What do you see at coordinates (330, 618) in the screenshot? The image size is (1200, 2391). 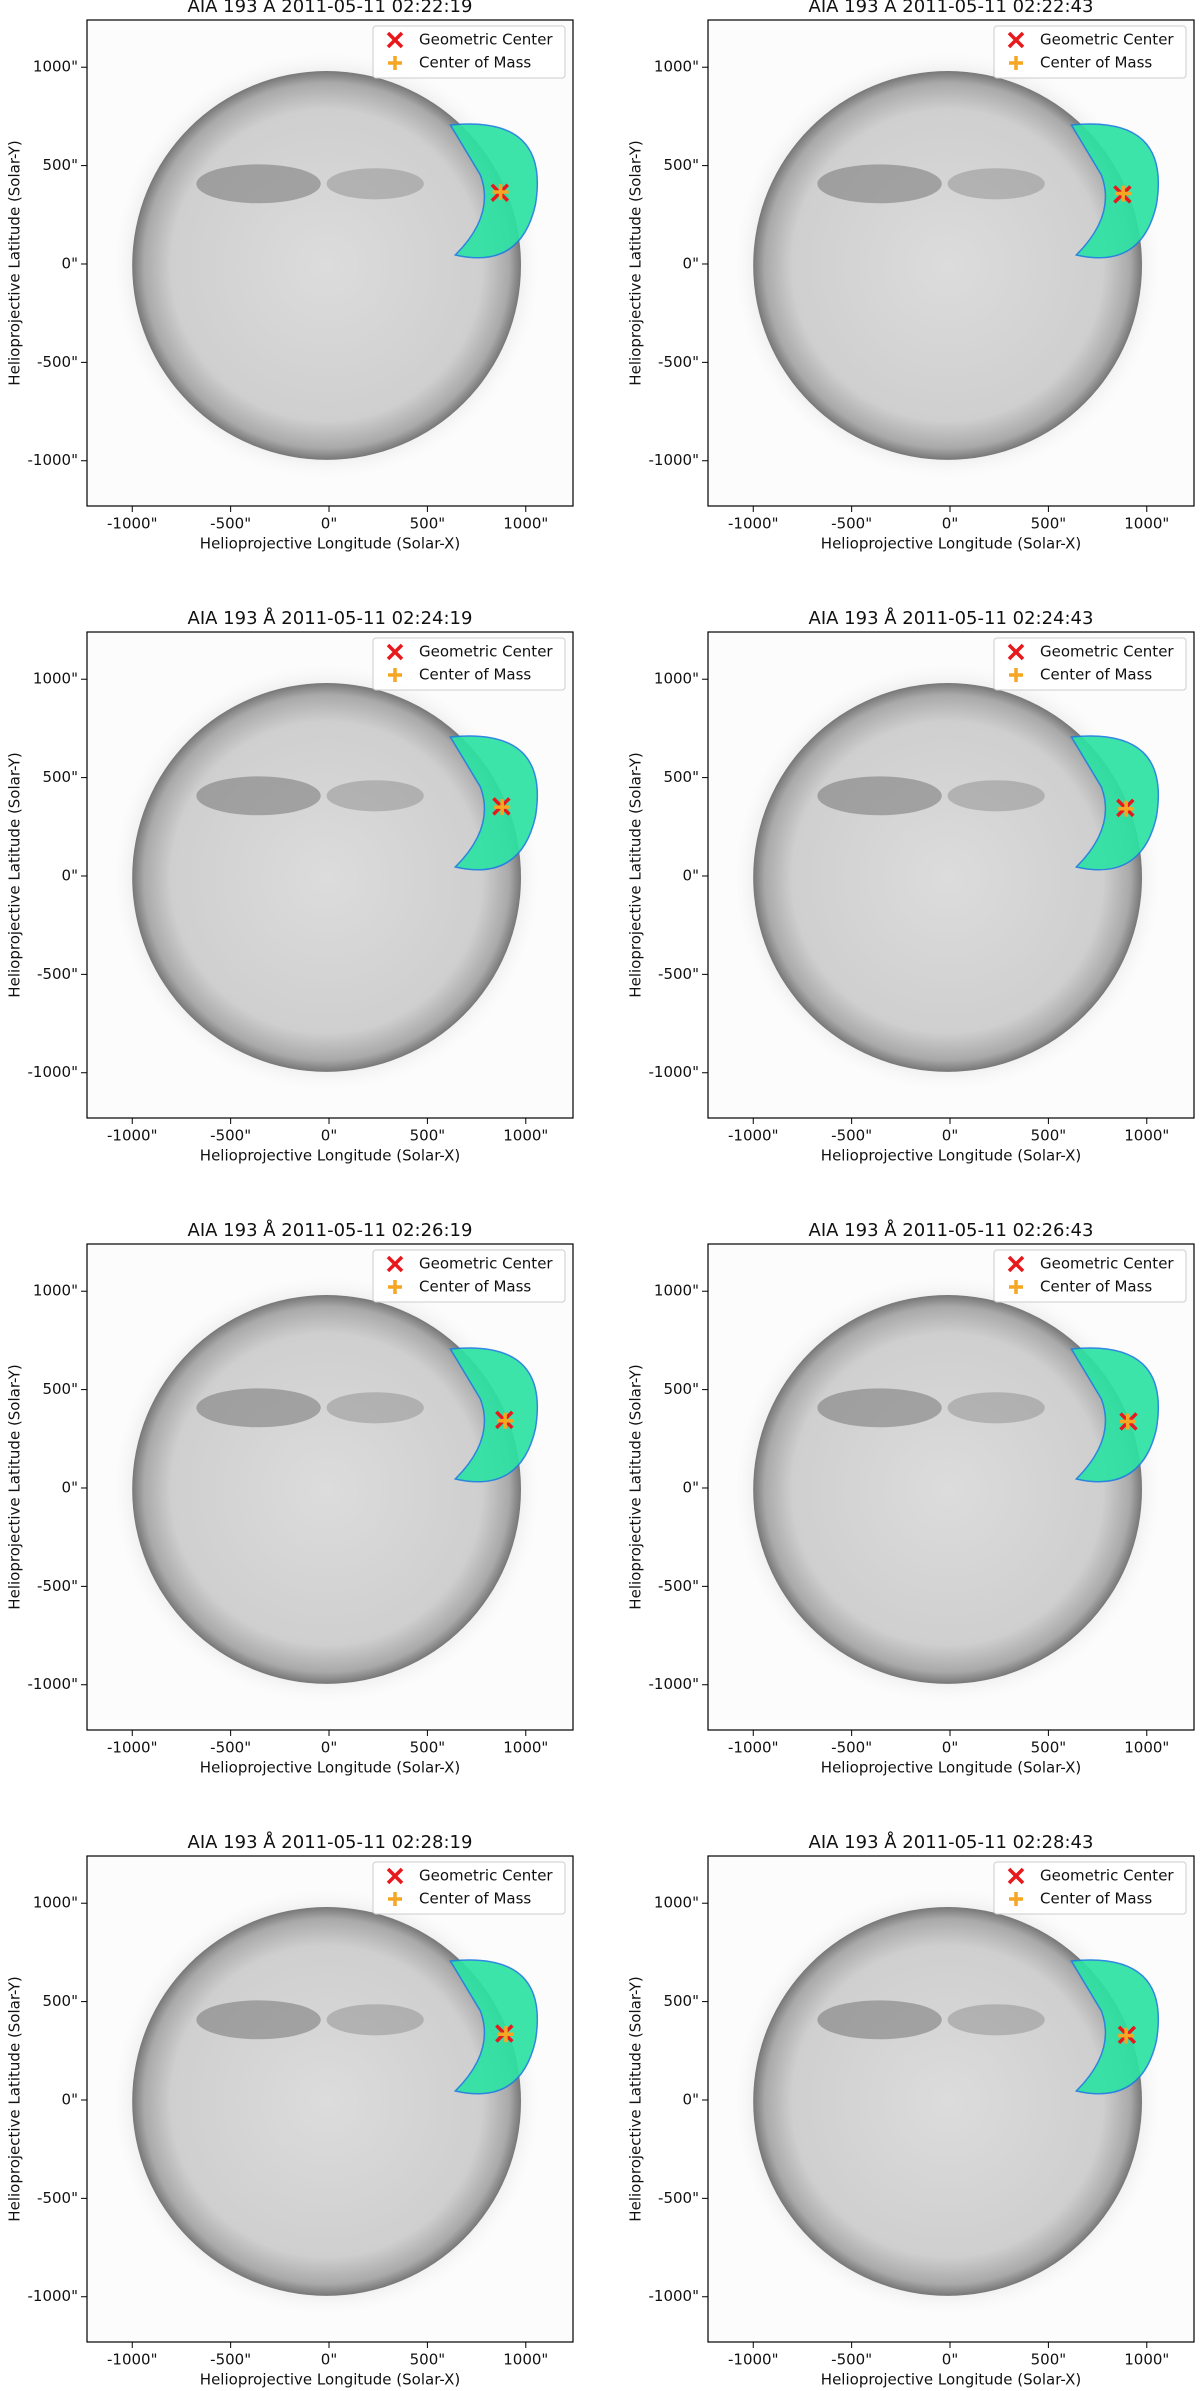 I see `chart-title: AIA 193 Å 2011-05-11 02:24:19` at bounding box center [330, 618].